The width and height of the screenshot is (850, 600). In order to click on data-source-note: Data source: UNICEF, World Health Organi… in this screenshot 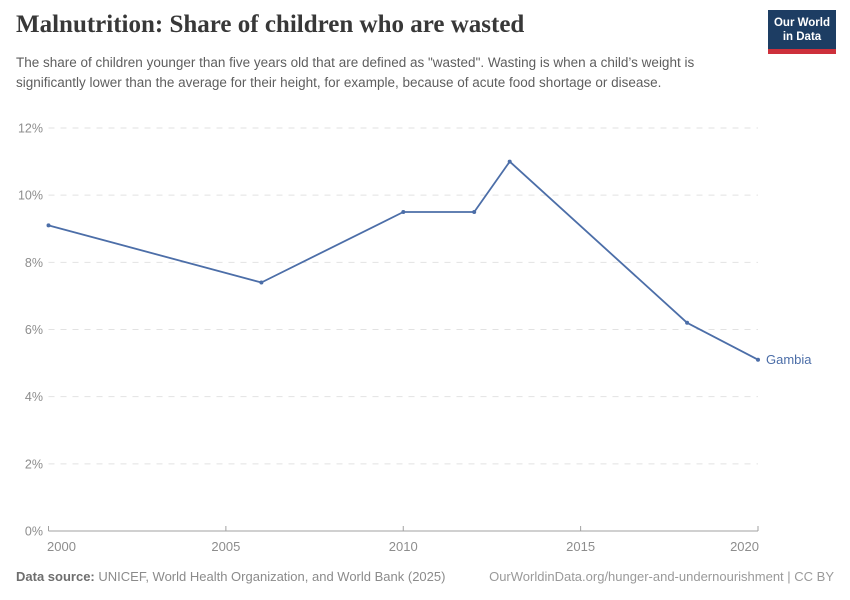, I will do `click(230, 576)`.